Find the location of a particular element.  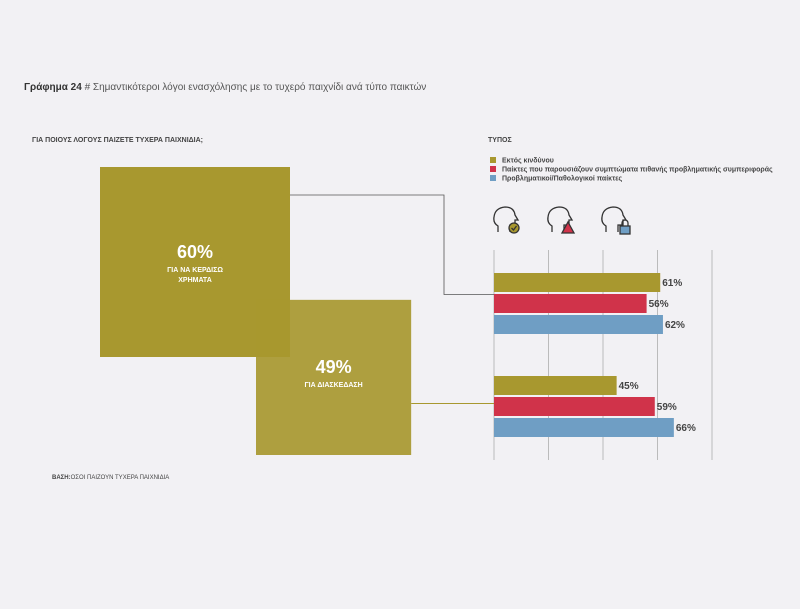

icon-lock-shackle is located at coordinates (625, 222).